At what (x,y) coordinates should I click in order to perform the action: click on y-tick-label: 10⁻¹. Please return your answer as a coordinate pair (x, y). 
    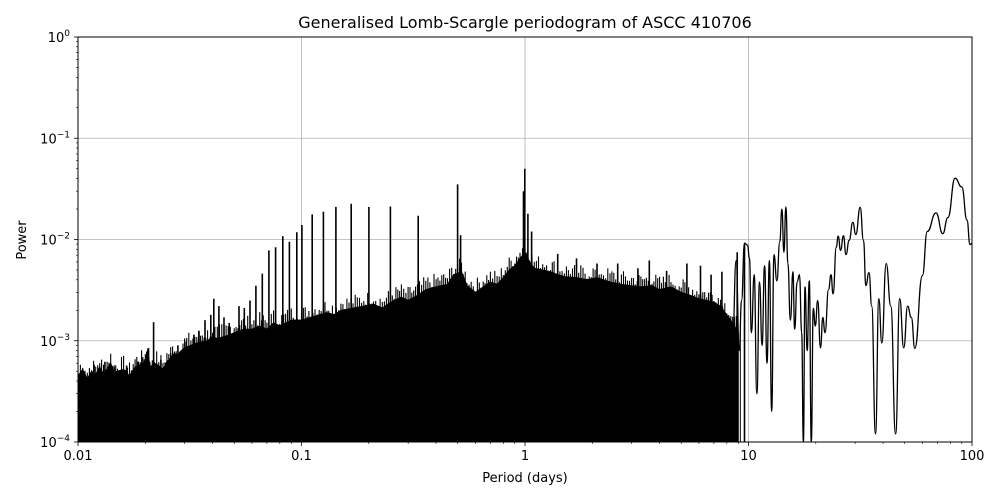
    Looking at the image, I should click on (55, 138).